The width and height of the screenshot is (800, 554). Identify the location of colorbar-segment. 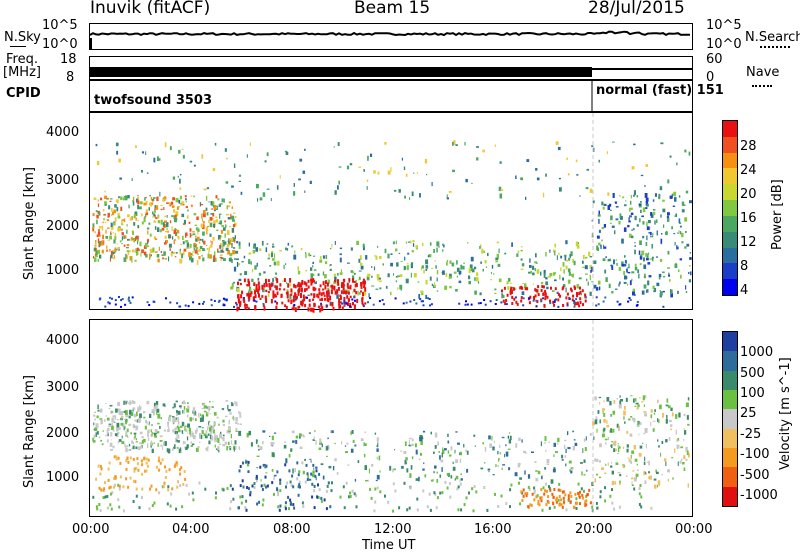
(730, 287).